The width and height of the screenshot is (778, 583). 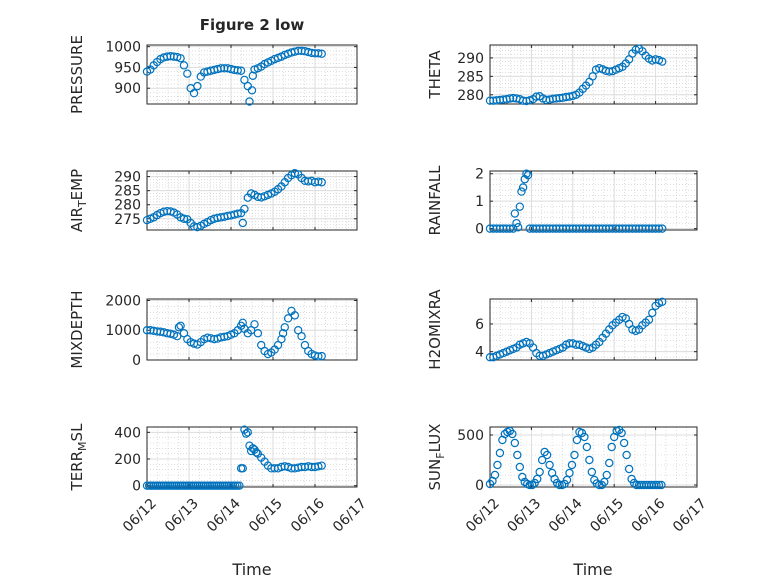 I want to click on y-axis-label: AIRTEMP, so click(x=78, y=200).